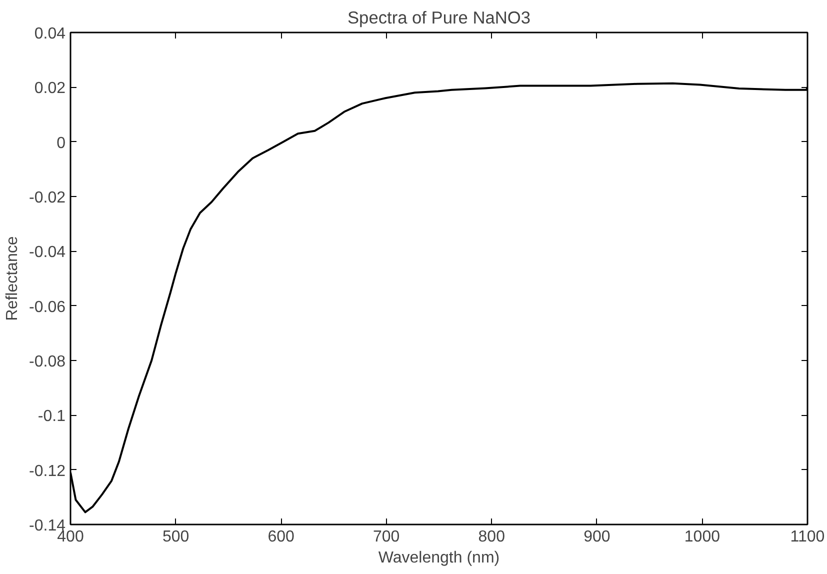 The height and width of the screenshot is (574, 827). What do you see at coordinates (597, 537) in the screenshot?
I see `x-tick-label: 900` at bounding box center [597, 537].